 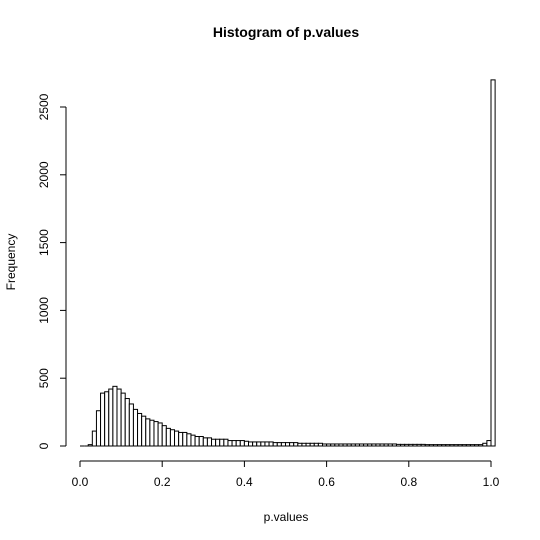 What do you see at coordinates (11, 262) in the screenshot?
I see `y-axis-label: Frequency` at bounding box center [11, 262].